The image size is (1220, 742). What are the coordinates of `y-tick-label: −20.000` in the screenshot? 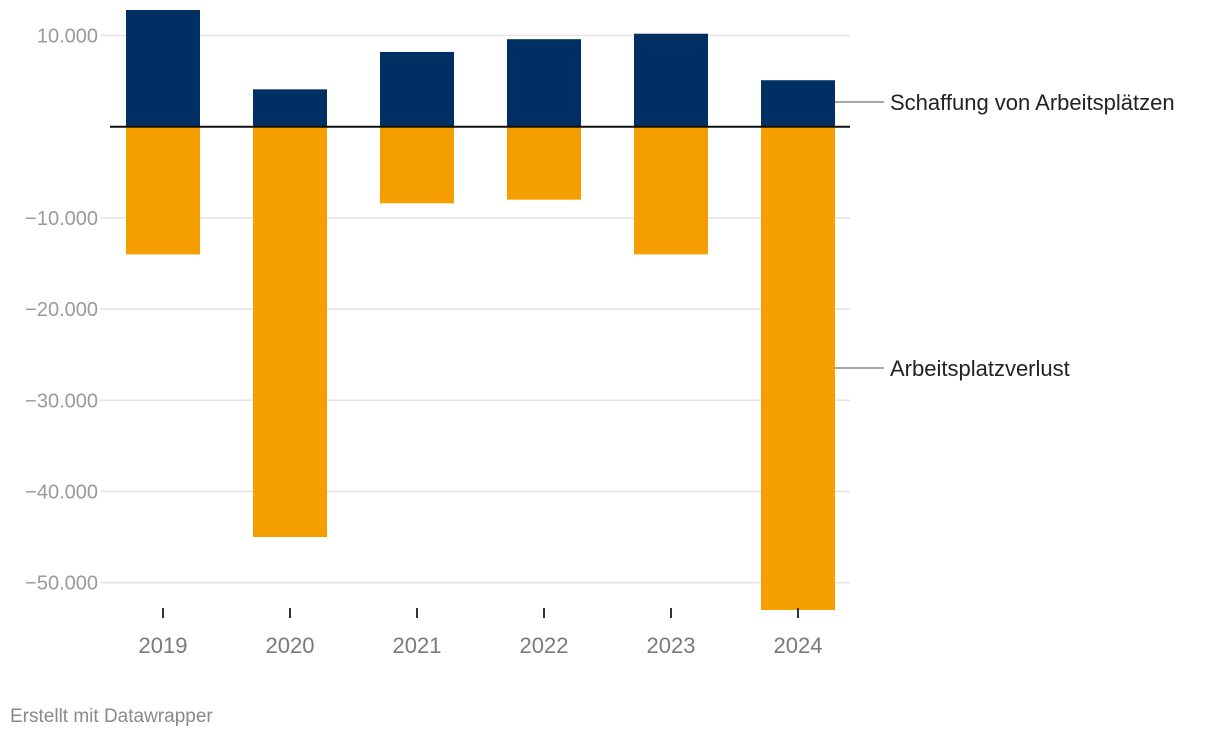 It's located at (61, 310).